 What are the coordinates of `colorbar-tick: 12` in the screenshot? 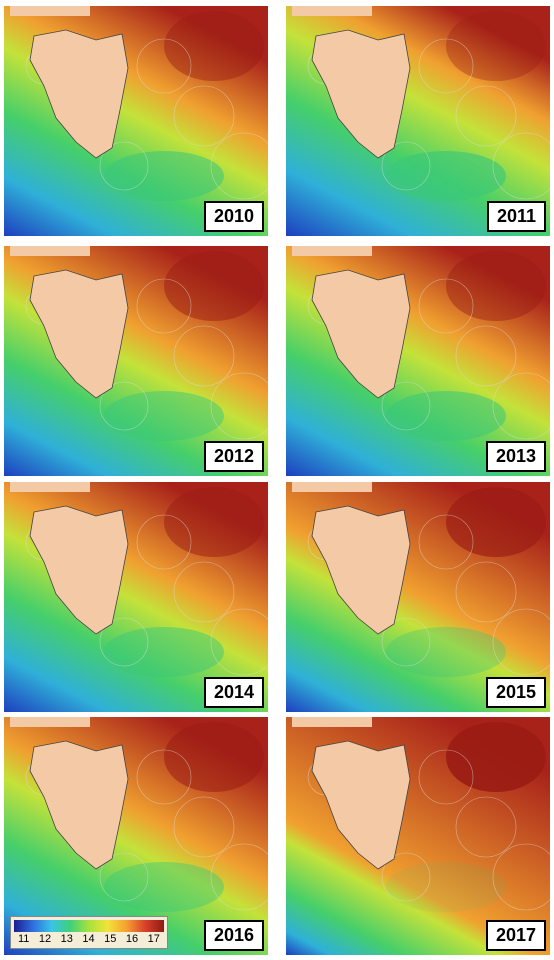 It's located at (45, 939).